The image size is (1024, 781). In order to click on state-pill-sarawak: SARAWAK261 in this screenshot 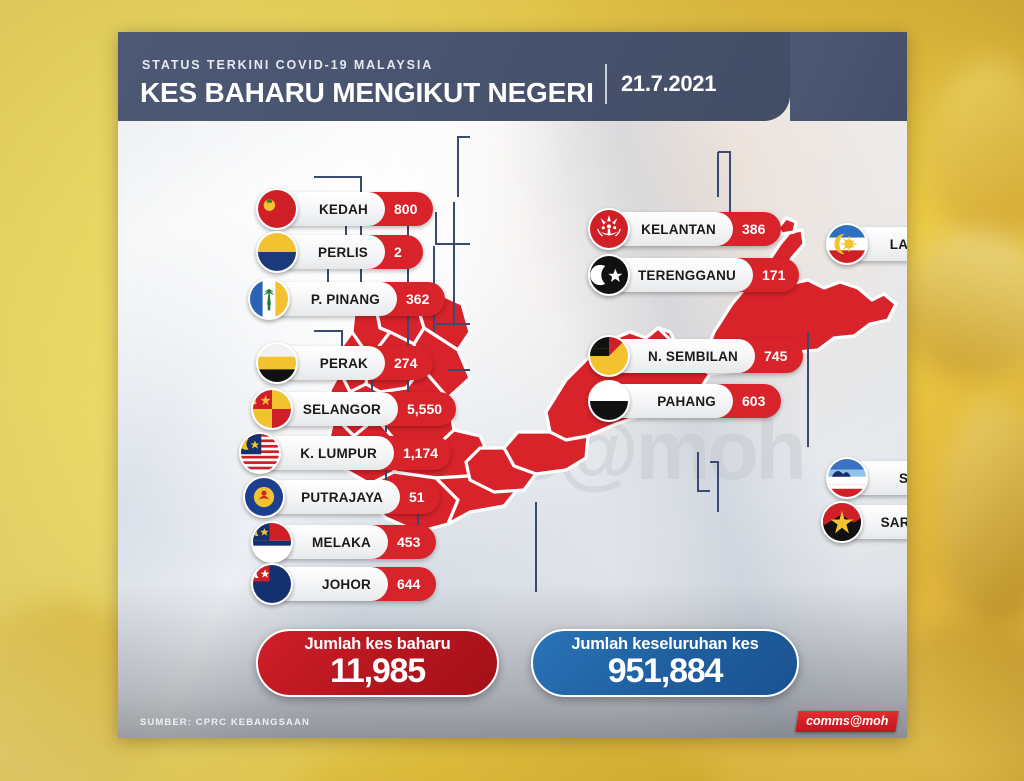, I will do `click(864, 522)`.